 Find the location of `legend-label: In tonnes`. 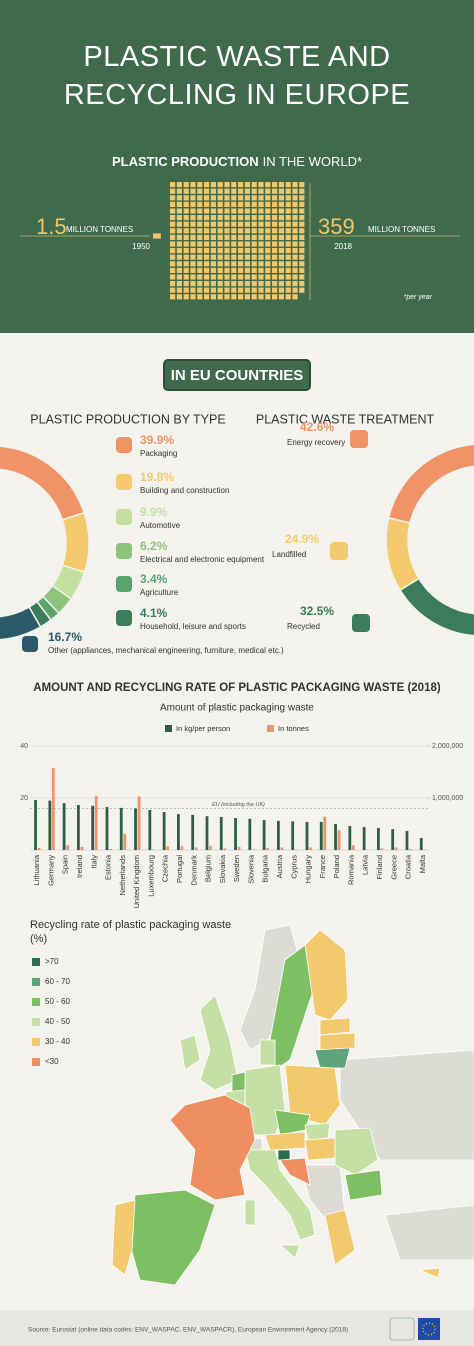

legend-label: In tonnes is located at coordinates (293, 728).